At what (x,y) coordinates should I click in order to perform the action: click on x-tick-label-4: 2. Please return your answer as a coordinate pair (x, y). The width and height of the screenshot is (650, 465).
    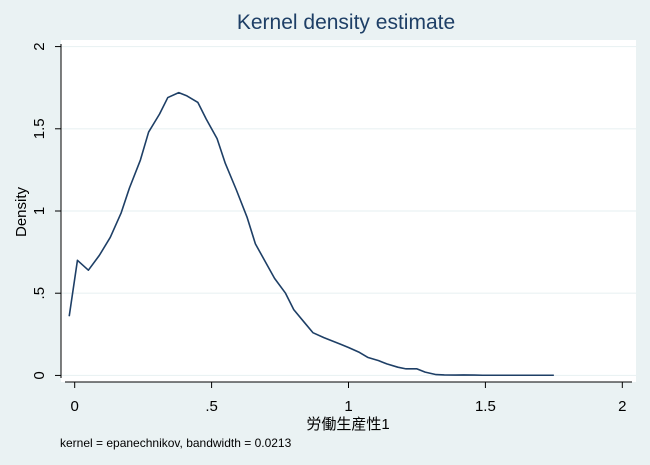
    Looking at the image, I should click on (622, 406).